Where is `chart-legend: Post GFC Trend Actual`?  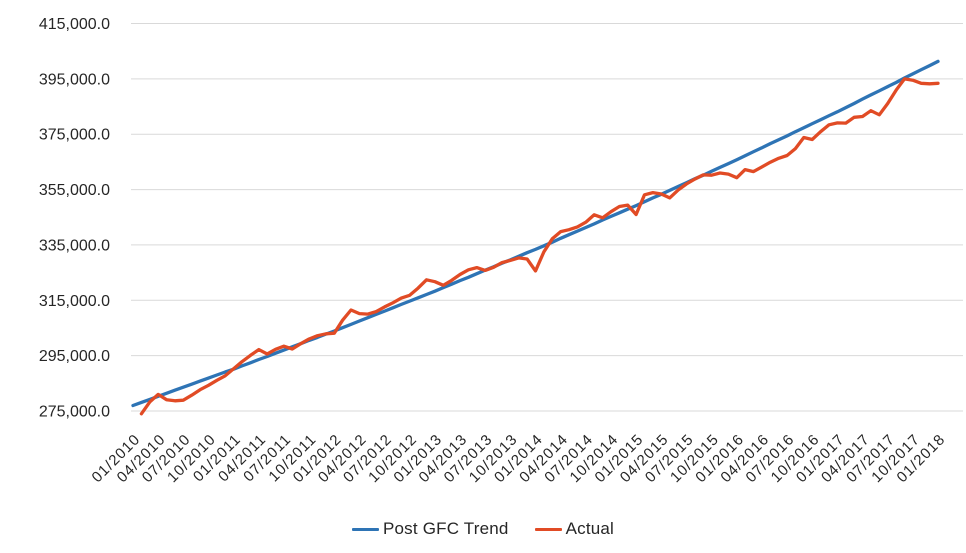
chart-legend: Post GFC Trend Actual is located at coordinates (483, 529).